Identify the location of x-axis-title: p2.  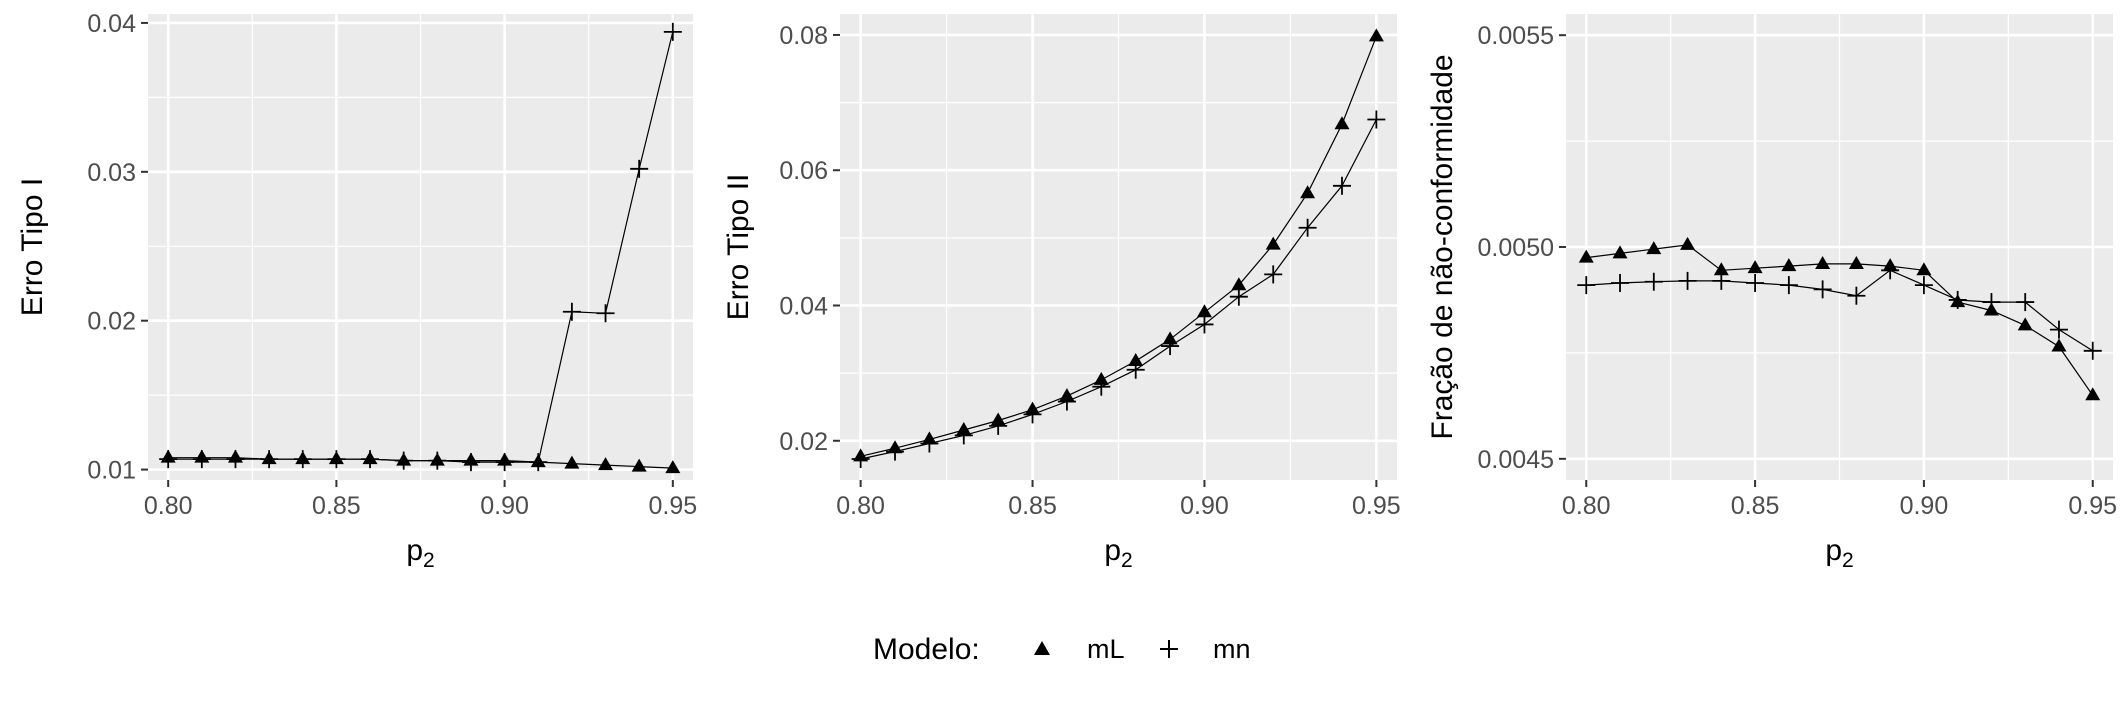
(1839, 553).